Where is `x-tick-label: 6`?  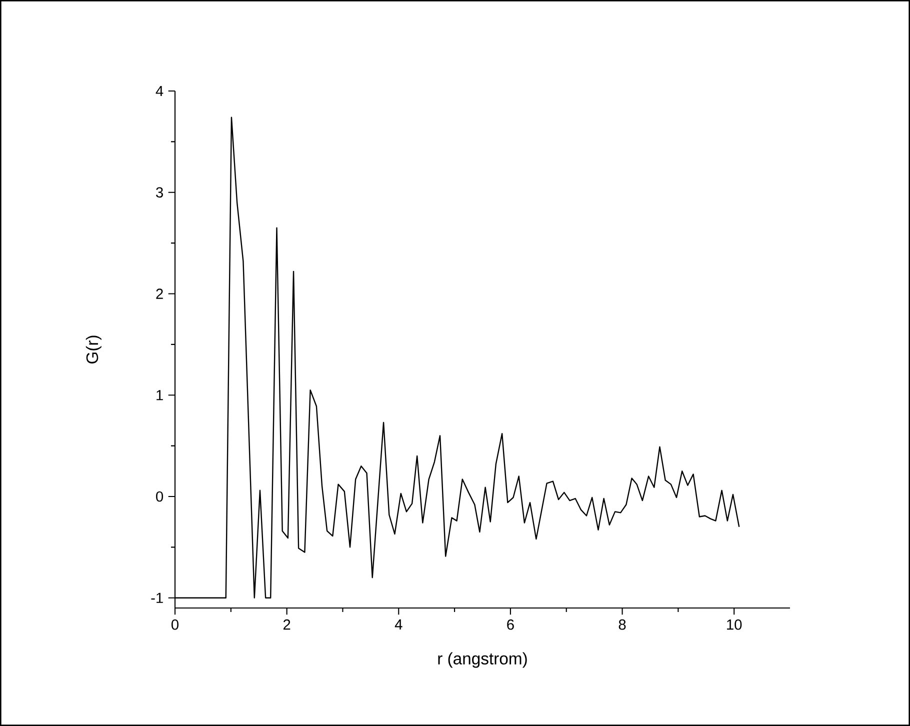 x-tick-label: 6 is located at coordinates (510, 624).